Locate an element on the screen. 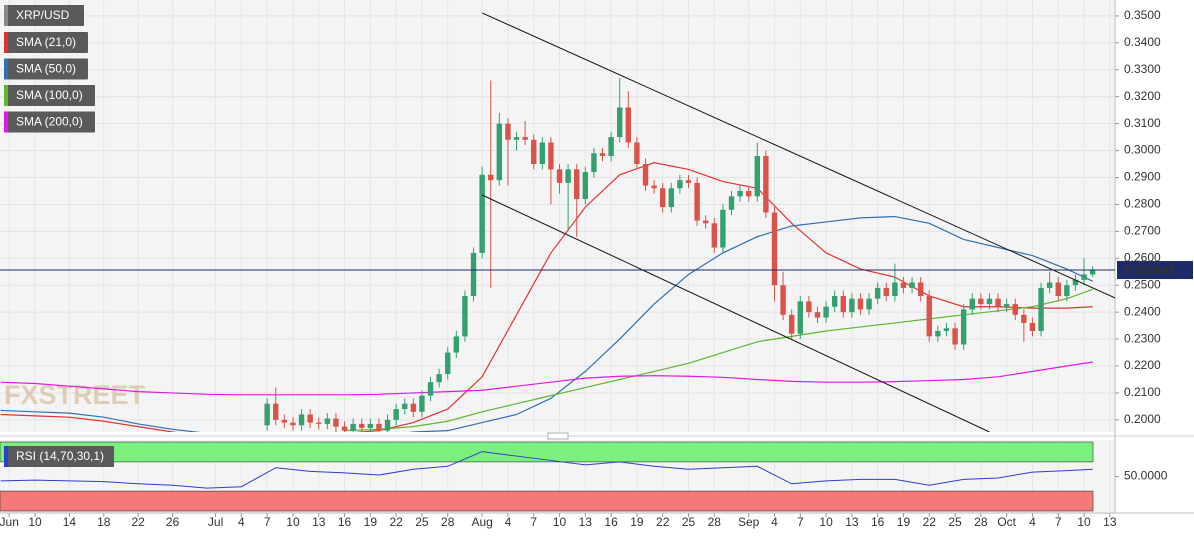  x-tick-label: Jul is located at coordinates (215, 522).